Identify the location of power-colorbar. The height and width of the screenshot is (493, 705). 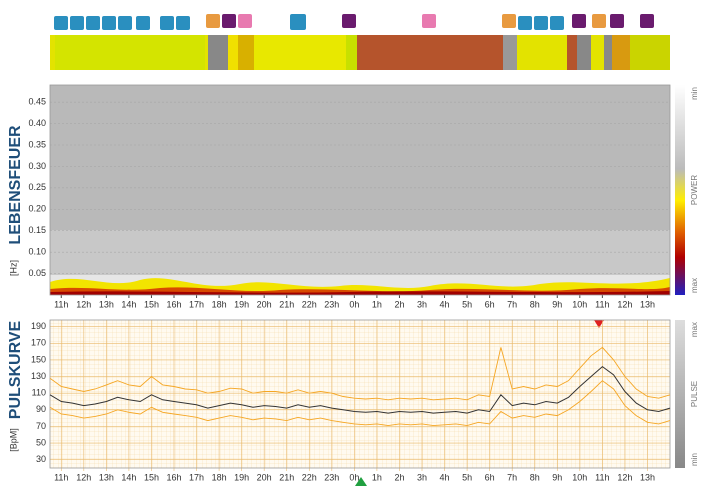
(680, 190).